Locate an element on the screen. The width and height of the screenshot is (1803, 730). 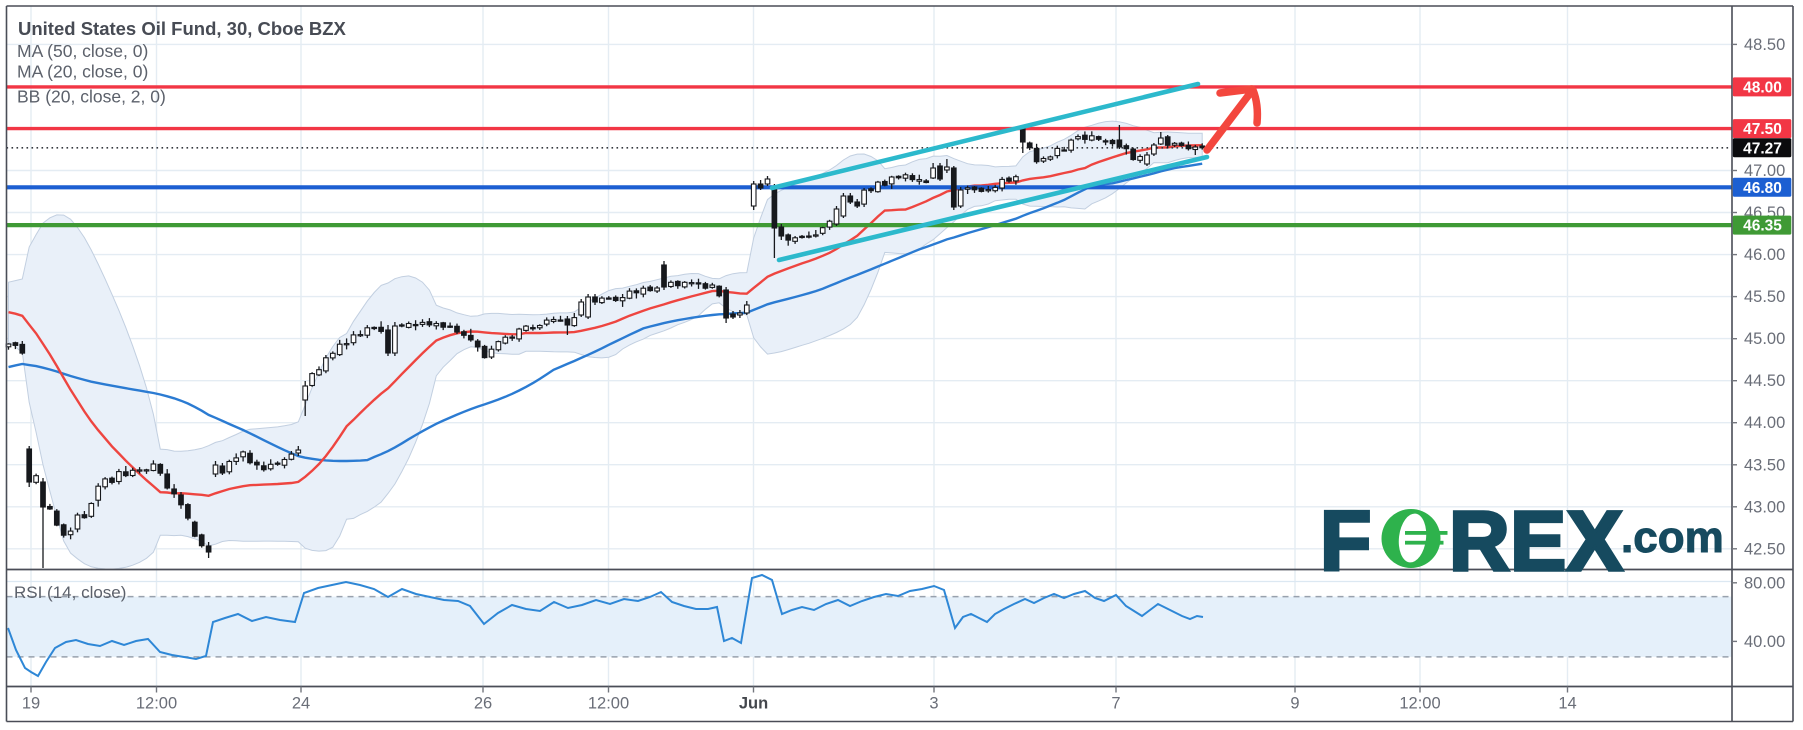
svg-text: 47.50 is located at coordinates (1762, 129).